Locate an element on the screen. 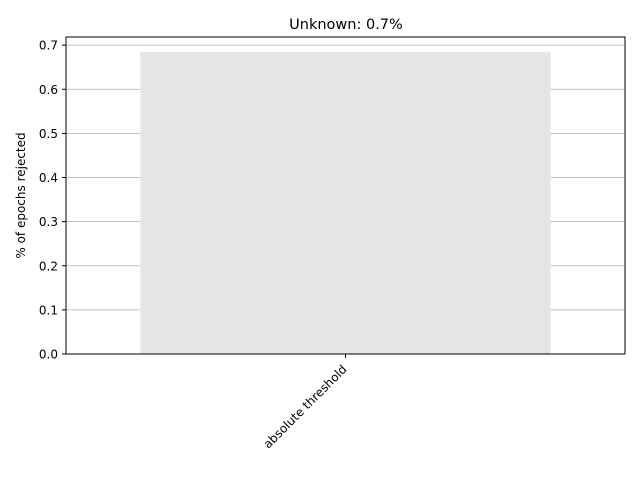 This screenshot has height=480, width=640. y-tick-label: 0.6 is located at coordinates (48, 90).